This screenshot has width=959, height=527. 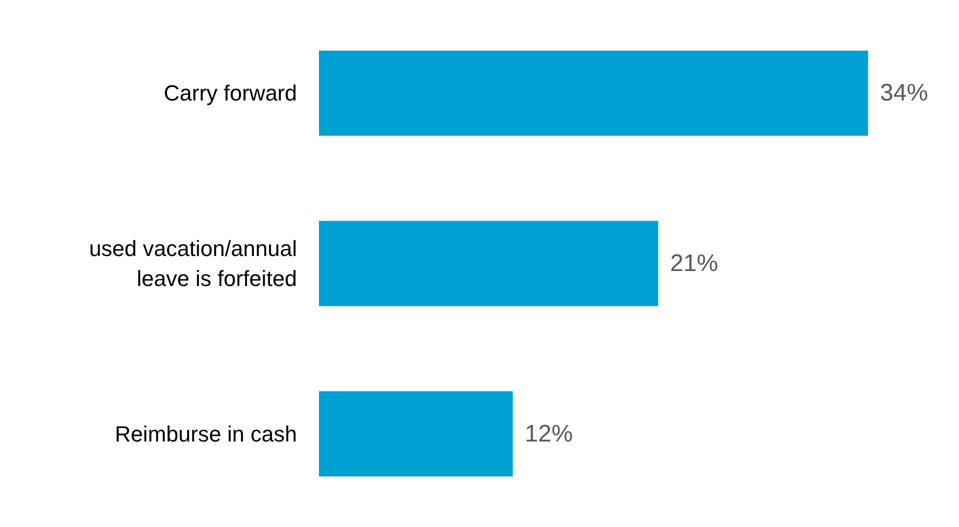 What do you see at coordinates (548, 434) in the screenshot?
I see `data-label: 12%` at bounding box center [548, 434].